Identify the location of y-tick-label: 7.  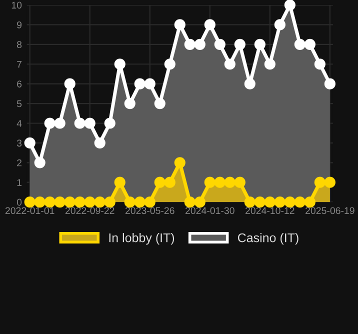
(19, 64).